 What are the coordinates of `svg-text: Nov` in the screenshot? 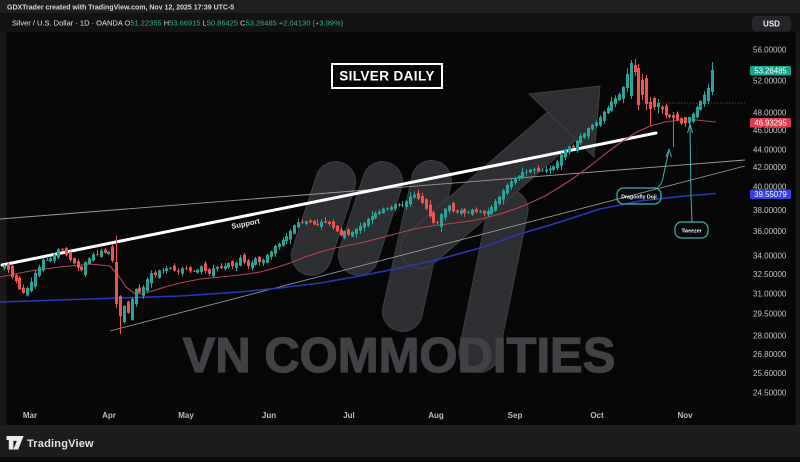 It's located at (685, 415).